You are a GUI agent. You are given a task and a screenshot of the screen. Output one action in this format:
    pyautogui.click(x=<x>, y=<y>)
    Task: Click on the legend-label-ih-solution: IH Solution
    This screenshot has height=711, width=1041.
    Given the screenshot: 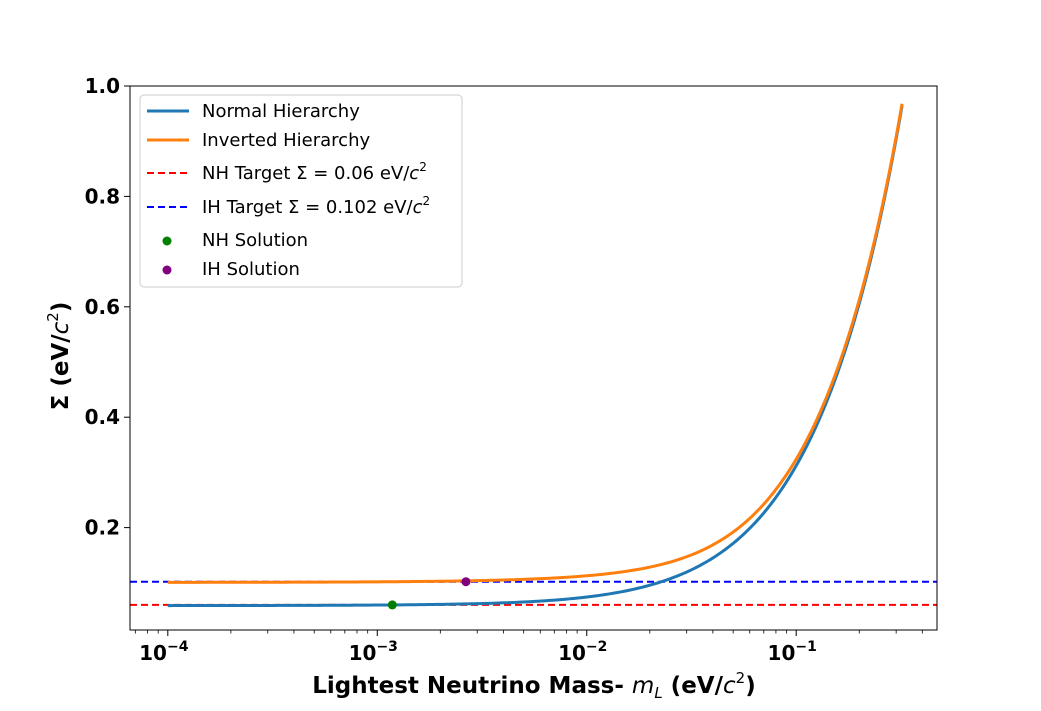 What is the action you would take?
    pyautogui.click(x=251, y=269)
    